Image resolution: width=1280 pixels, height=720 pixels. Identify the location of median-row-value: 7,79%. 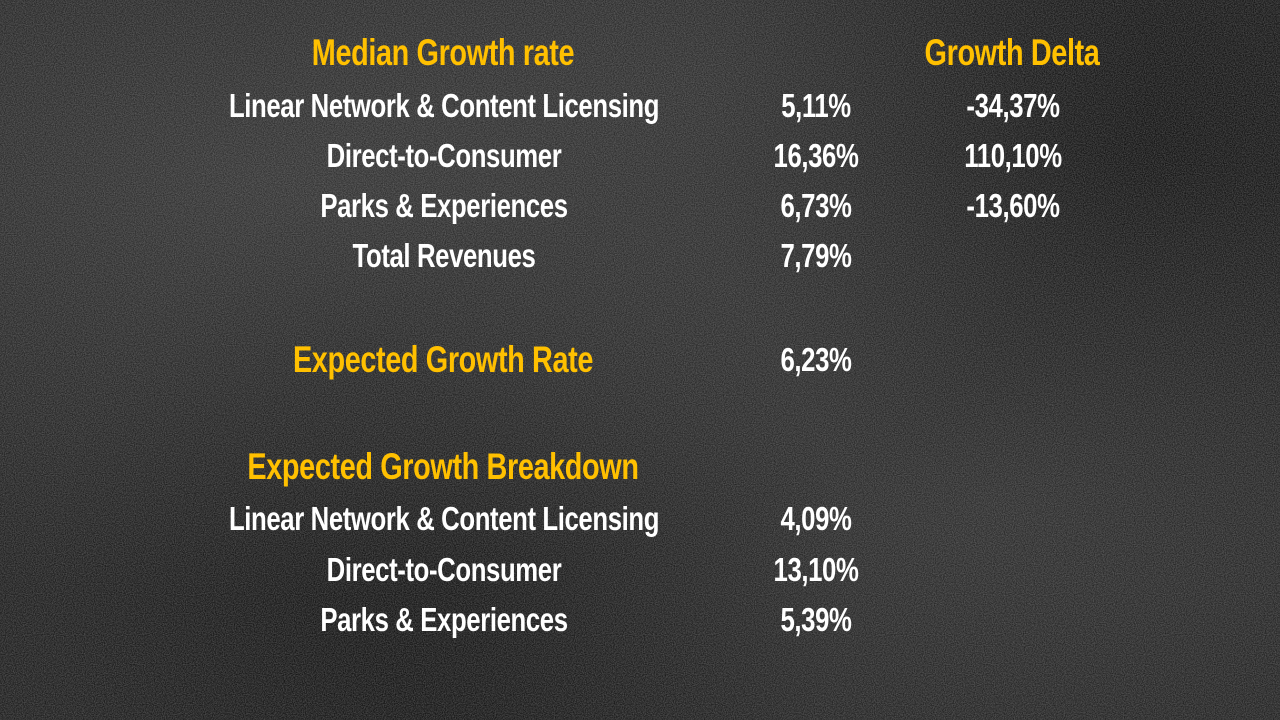
(815, 255).